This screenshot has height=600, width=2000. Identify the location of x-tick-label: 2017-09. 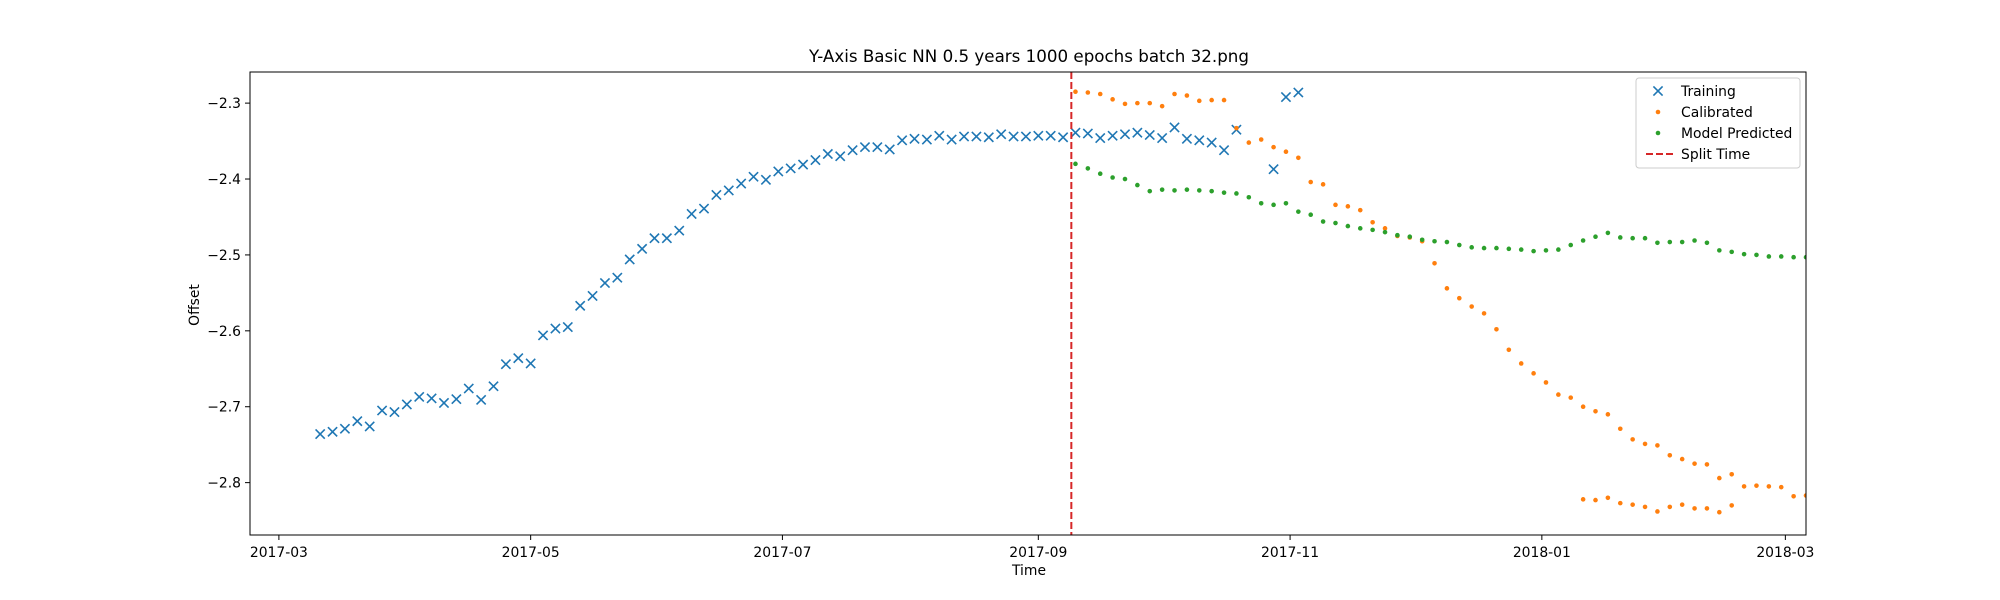
(1038, 553).